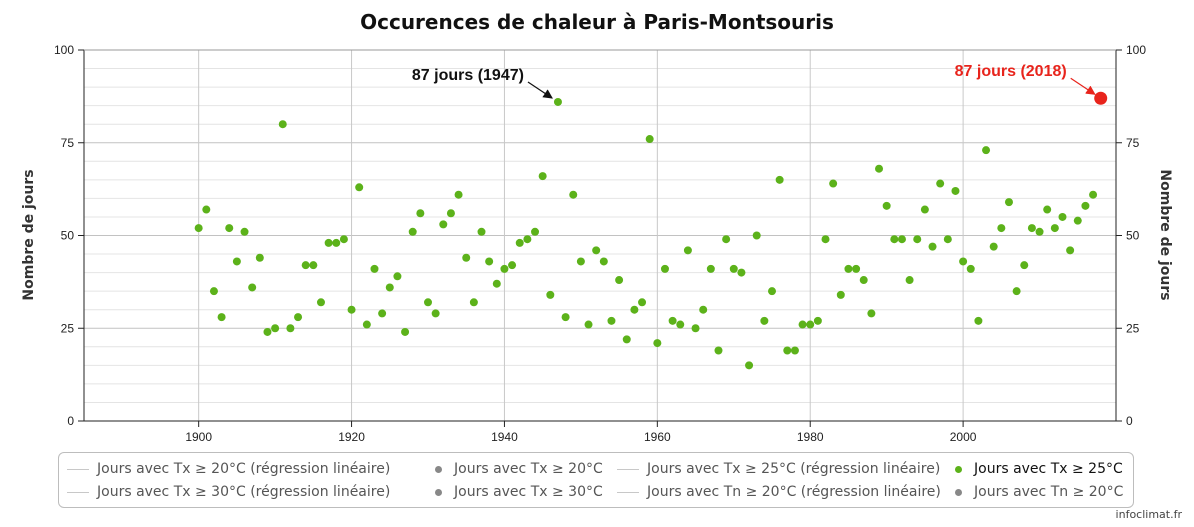 The image size is (1194, 527). What do you see at coordinates (1101, 98) in the screenshot?
I see `data-point-2018` at bounding box center [1101, 98].